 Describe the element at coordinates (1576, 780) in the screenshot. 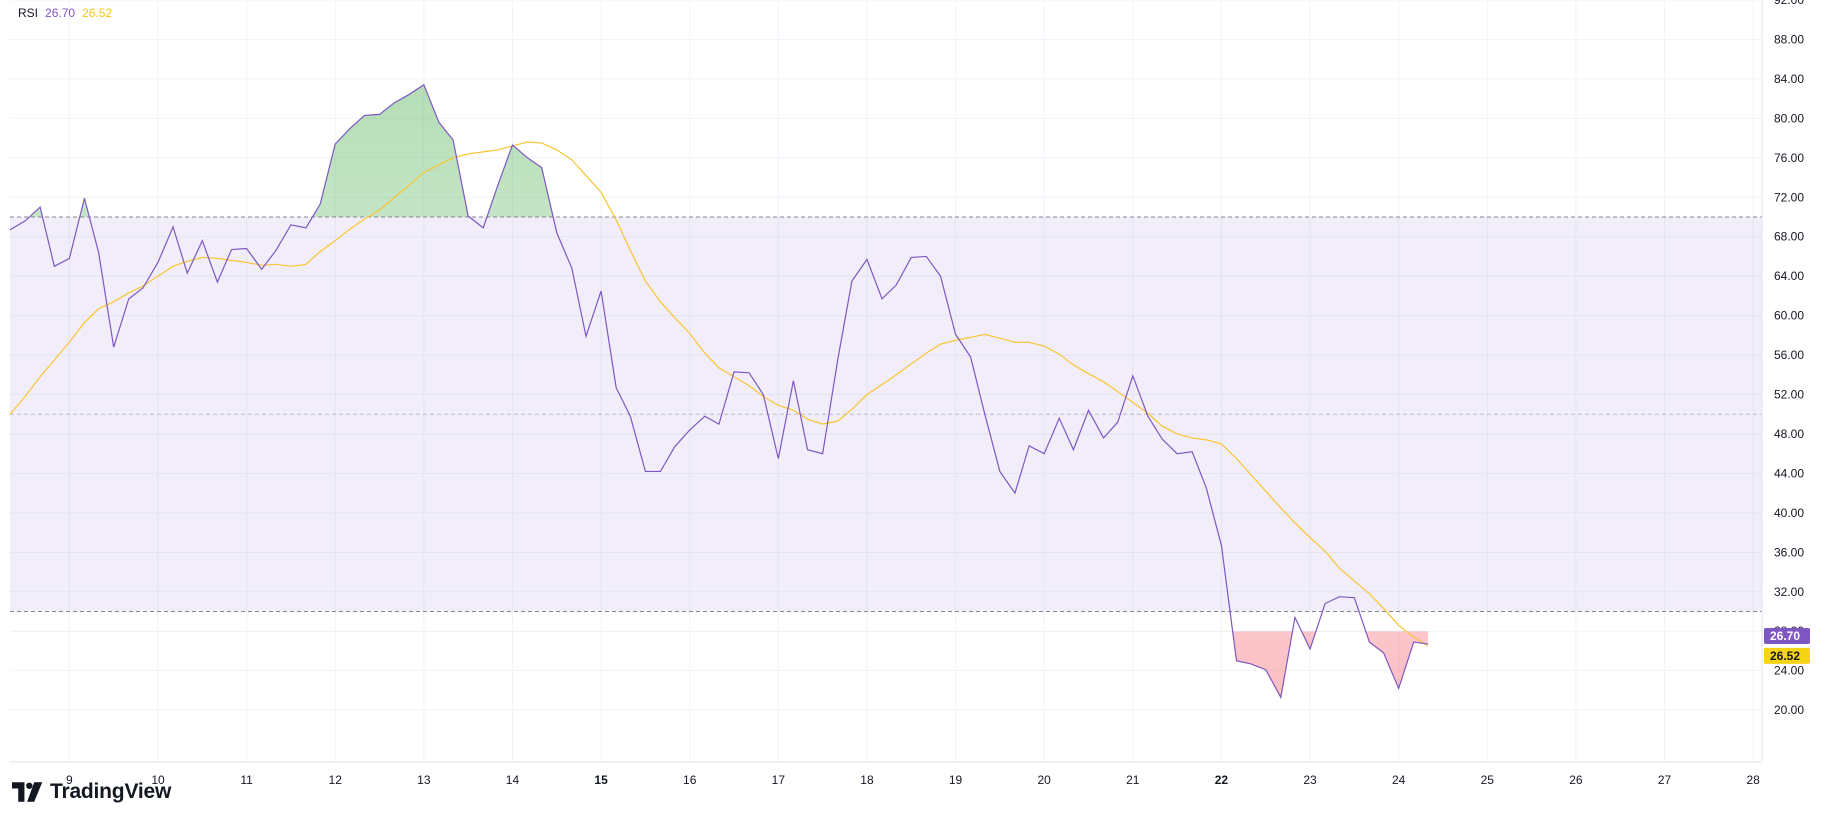

I see `x-tick-label: 26` at that location.